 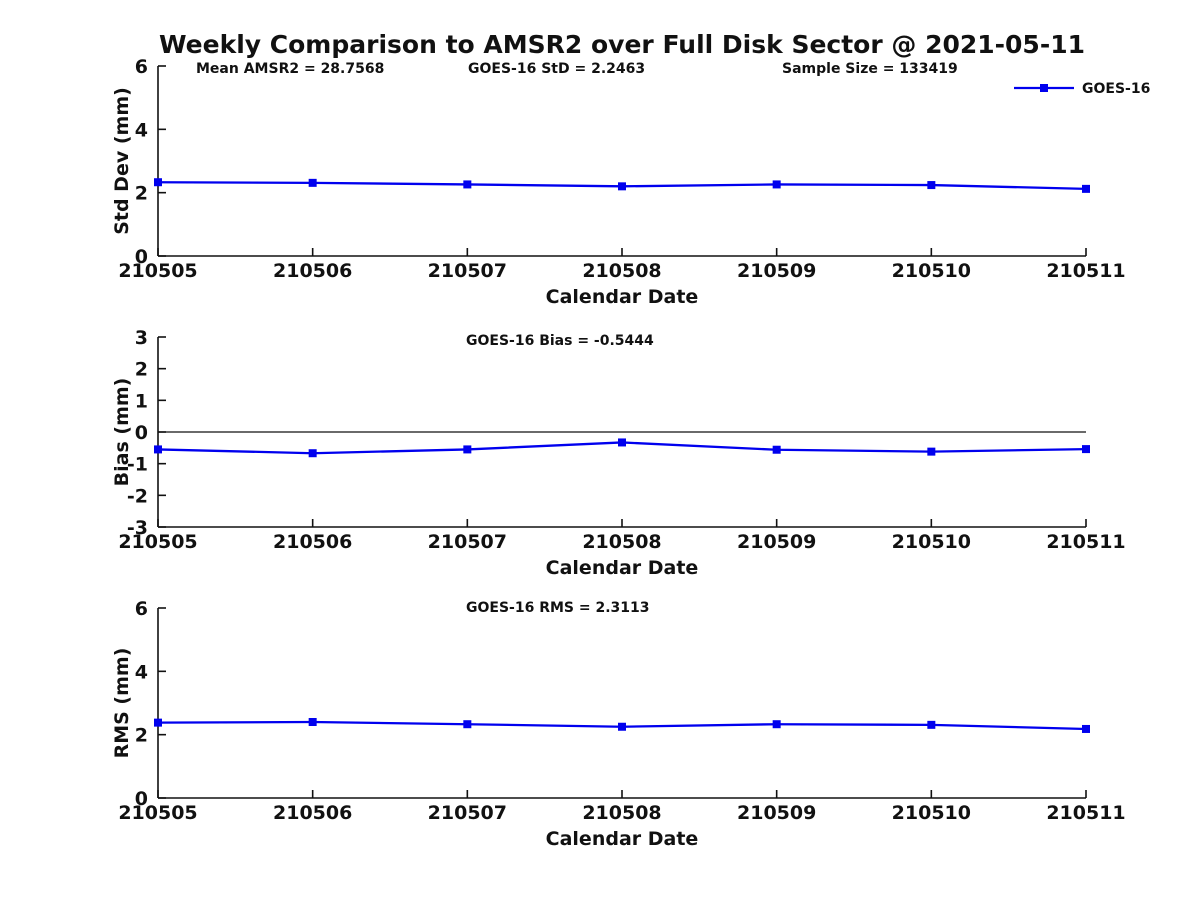 What do you see at coordinates (137, 465) in the screenshot?
I see `y-tick-label: -1` at bounding box center [137, 465].